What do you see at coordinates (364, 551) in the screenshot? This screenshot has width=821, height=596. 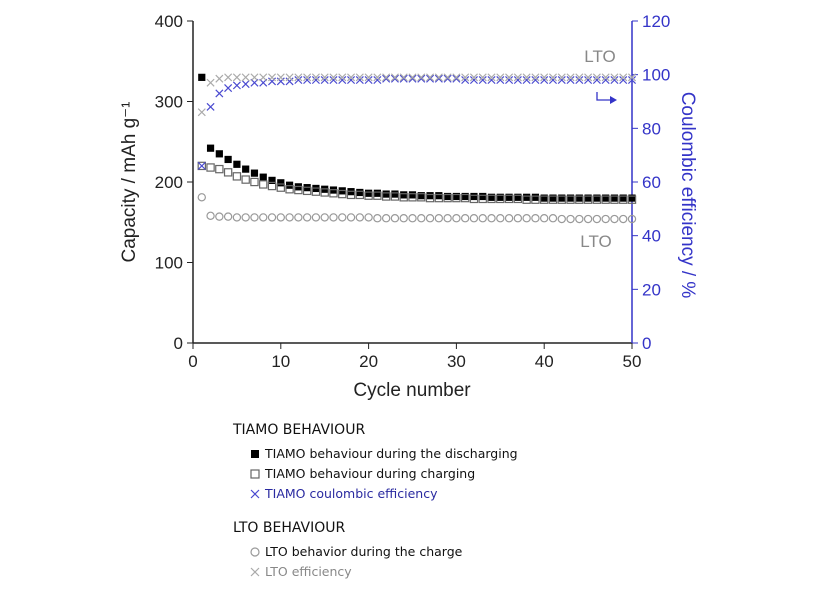 I see `legend-label: LTO behavior during the charge` at bounding box center [364, 551].